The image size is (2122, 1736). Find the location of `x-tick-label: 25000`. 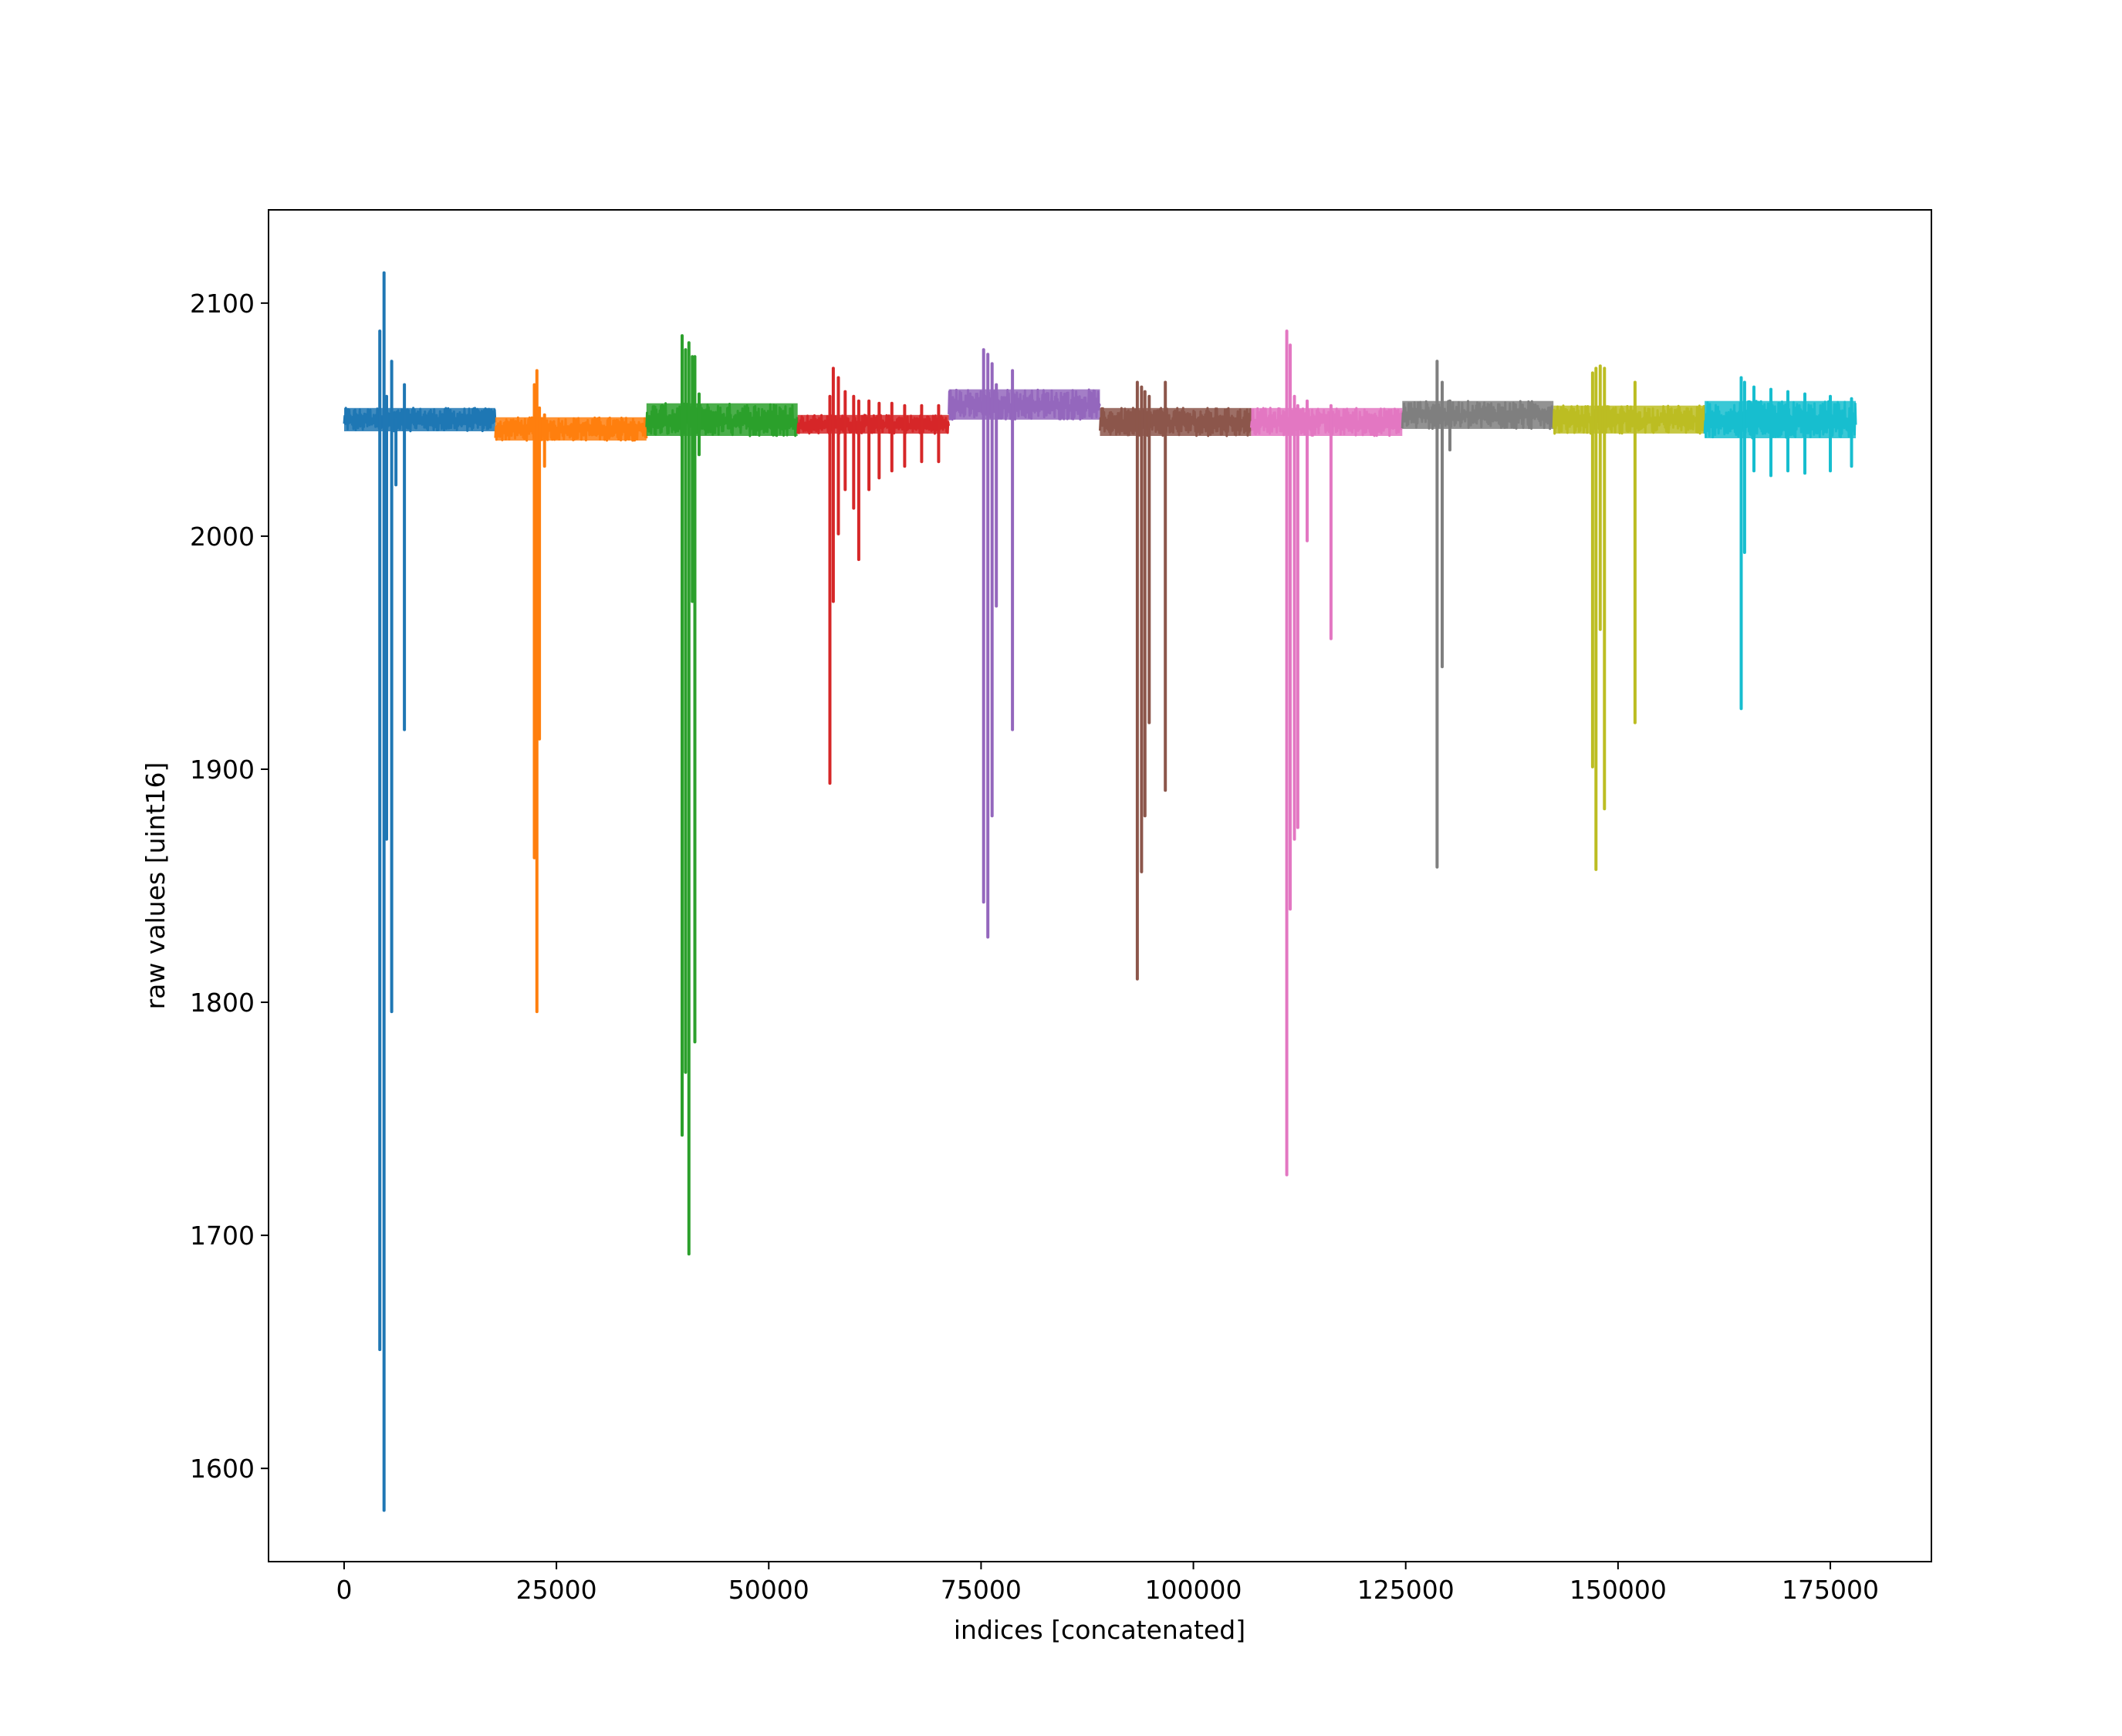

x-tick-label: 25000 is located at coordinates (556, 1590).